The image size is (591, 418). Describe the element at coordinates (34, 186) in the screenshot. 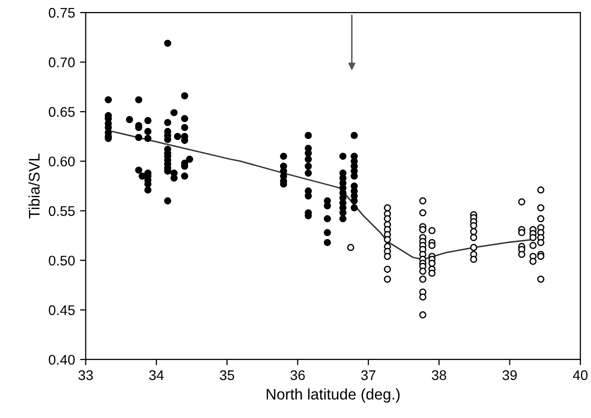

I see `y-axis-title: Tibia/SVL` at that location.